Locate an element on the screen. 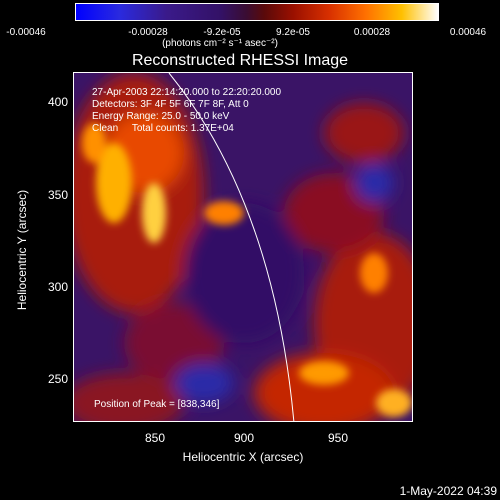  colorbar-tick: -0.00046 is located at coordinates (26, 32).